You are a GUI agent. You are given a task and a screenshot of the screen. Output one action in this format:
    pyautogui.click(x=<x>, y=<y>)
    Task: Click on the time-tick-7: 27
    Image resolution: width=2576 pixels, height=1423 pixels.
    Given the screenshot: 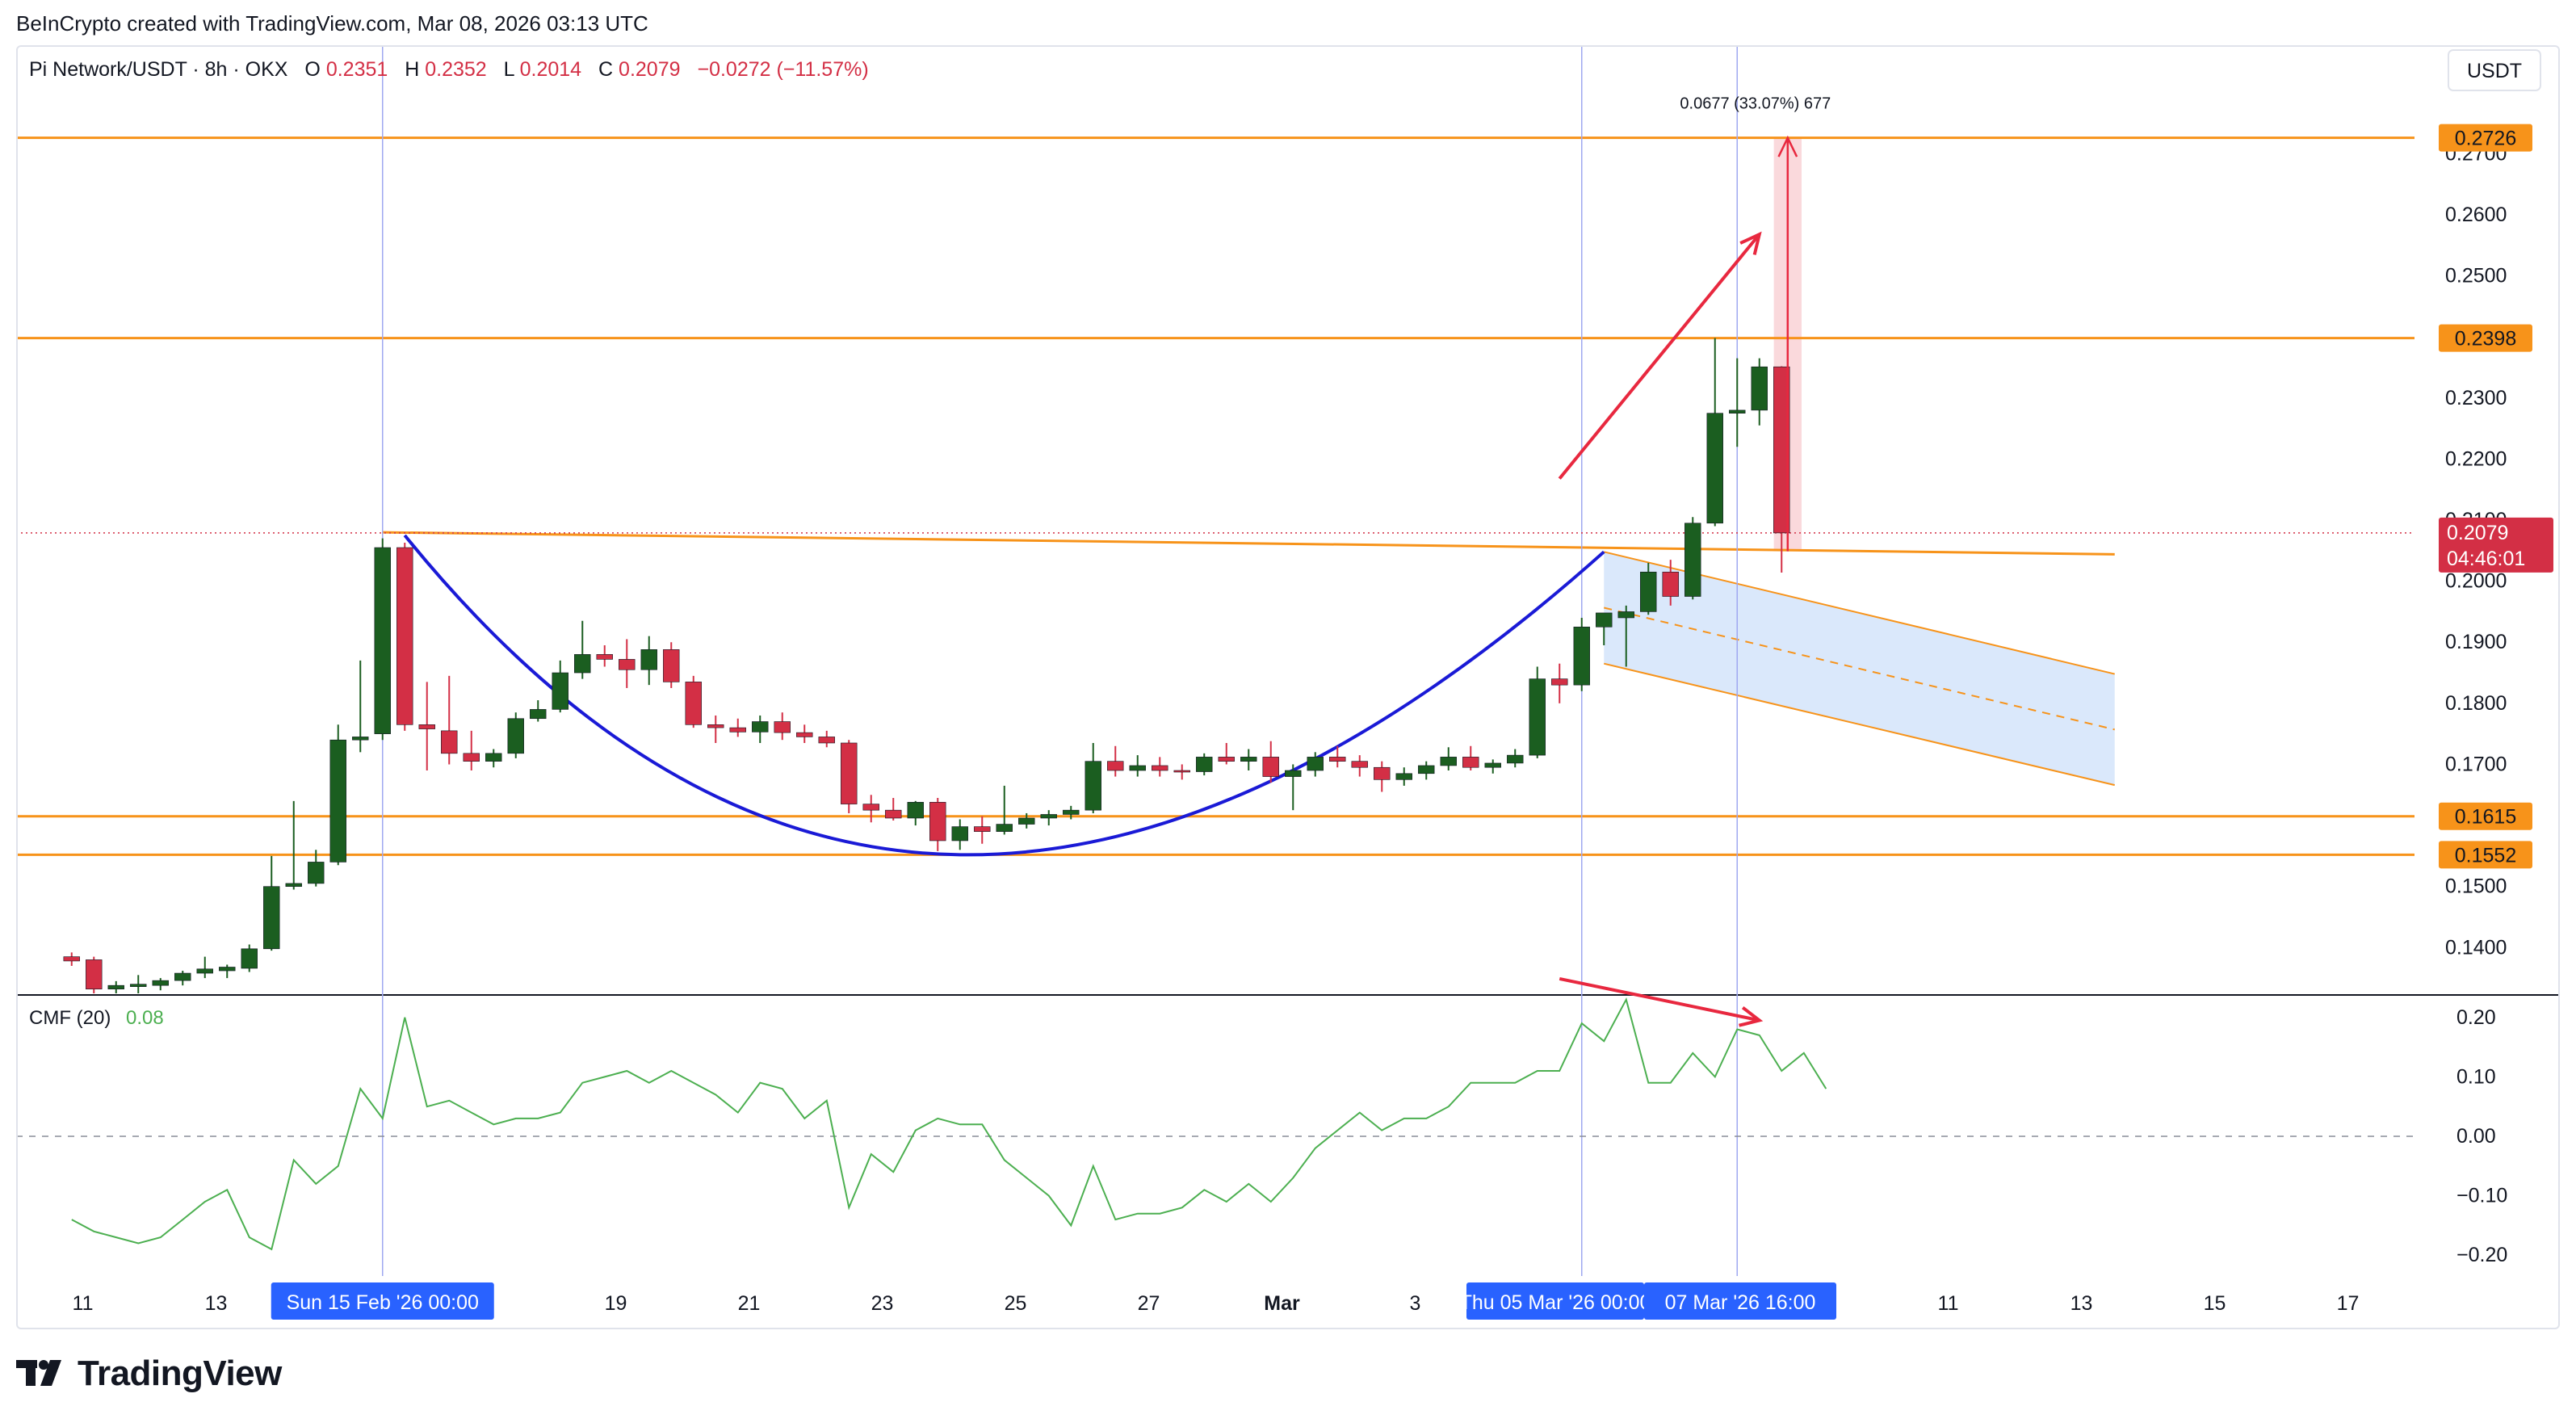 What is the action you would take?
    pyautogui.click(x=1149, y=1303)
    